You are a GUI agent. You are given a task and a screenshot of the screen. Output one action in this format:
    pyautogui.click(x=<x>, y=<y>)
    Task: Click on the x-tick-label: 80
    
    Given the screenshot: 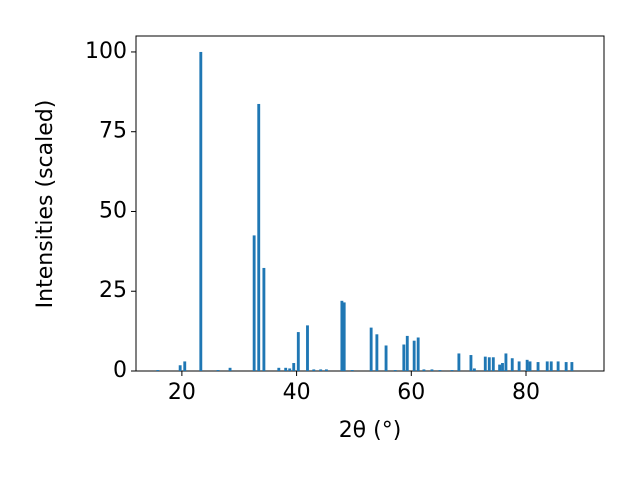 What is the action you would take?
    pyautogui.click(x=526, y=392)
    